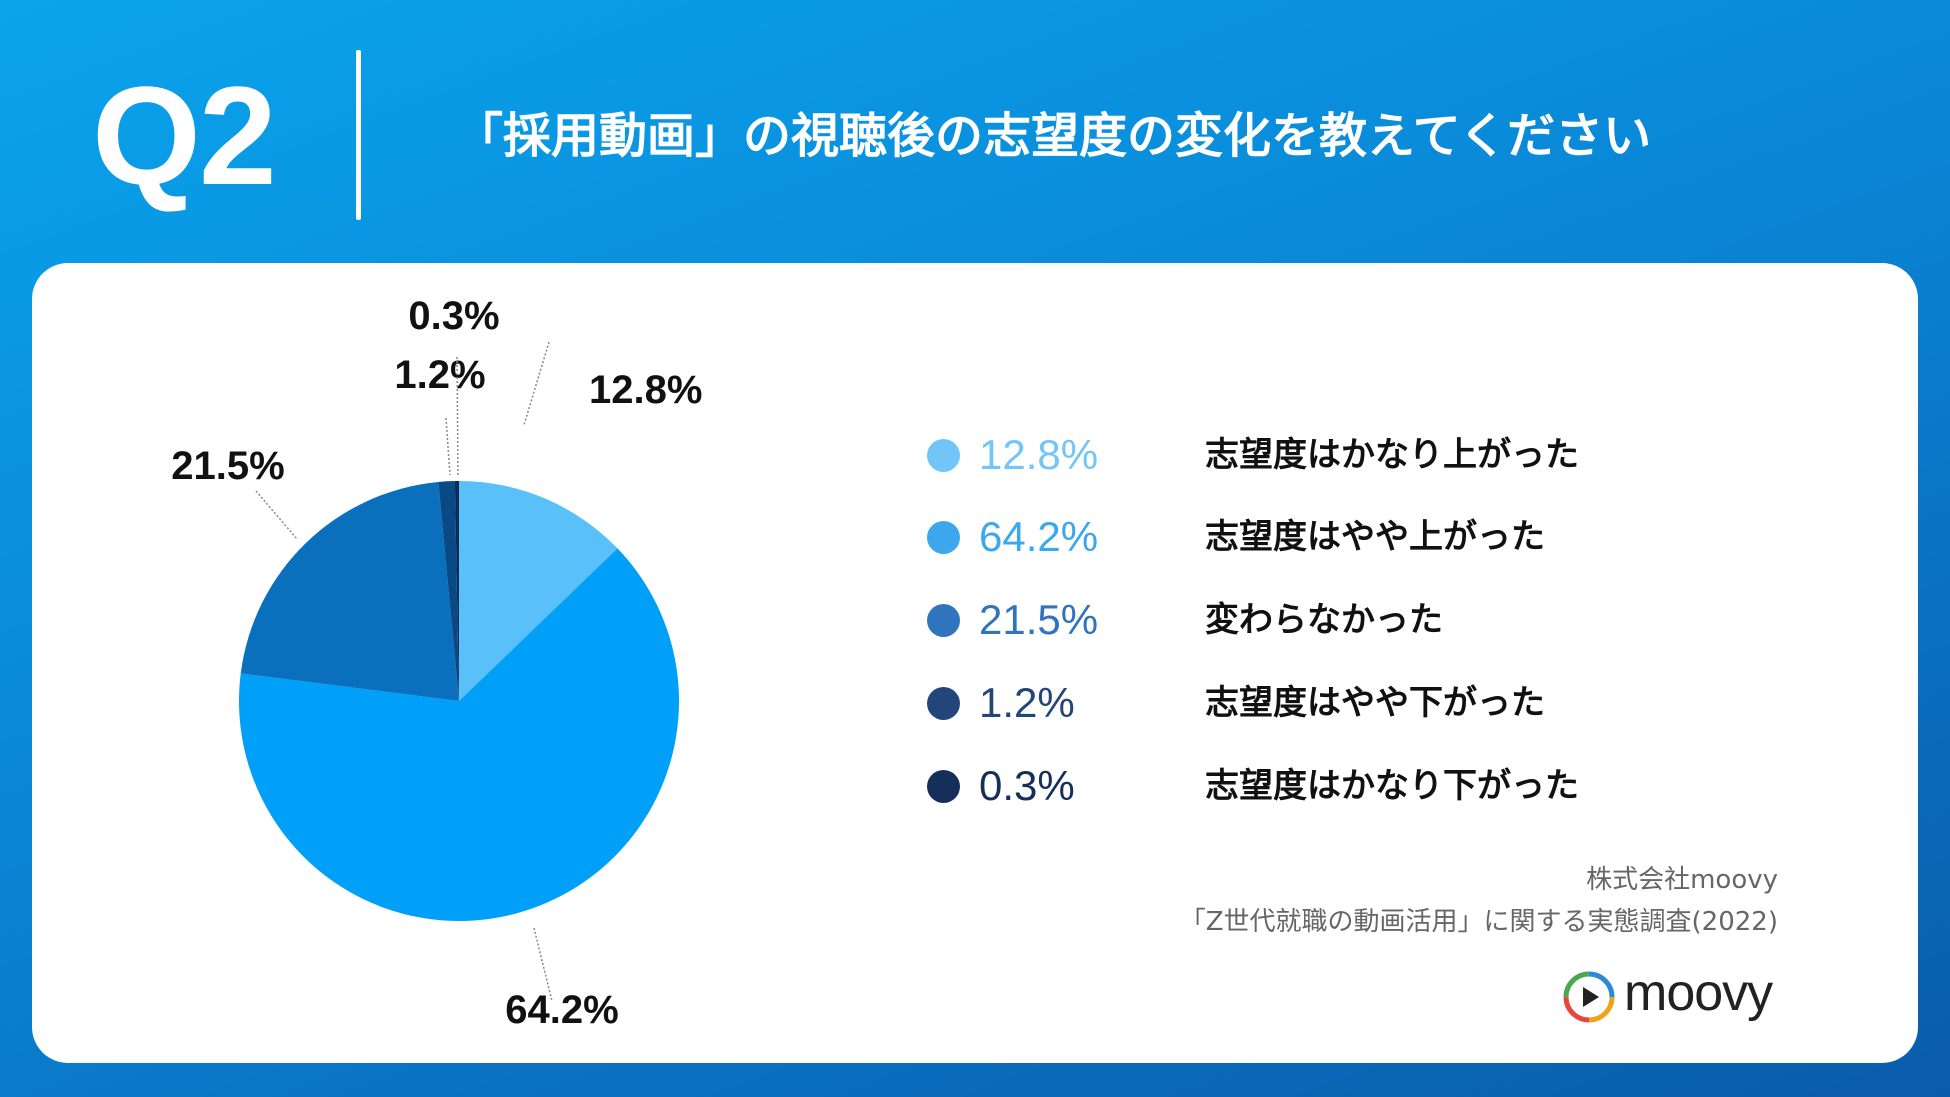  What do you see at coordinates (1039, 454) in the screenshot?
I see `legend-value: 12.8%` at bounding box center [1039, 454].